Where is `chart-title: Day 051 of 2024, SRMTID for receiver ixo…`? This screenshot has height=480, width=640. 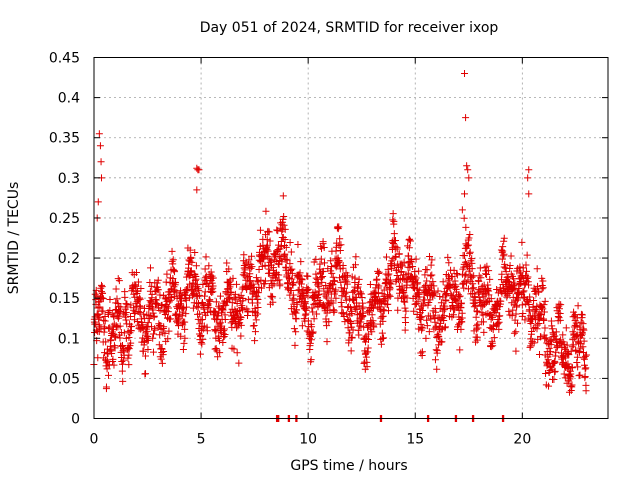 chart-title: Day 051 of 2024, SRMTID for receiver ixo… is located at coordinates (349, 28).